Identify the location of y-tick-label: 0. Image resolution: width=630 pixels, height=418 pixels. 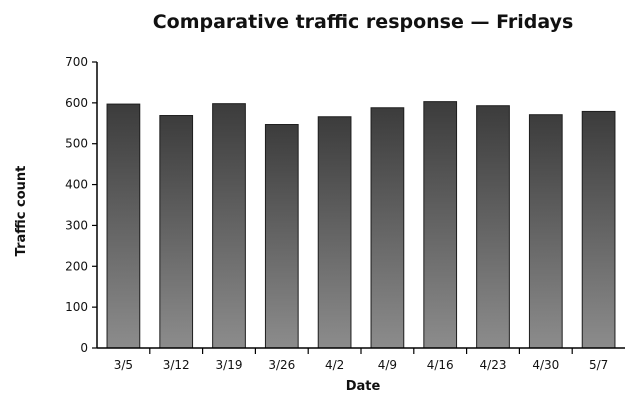
(84, 348).